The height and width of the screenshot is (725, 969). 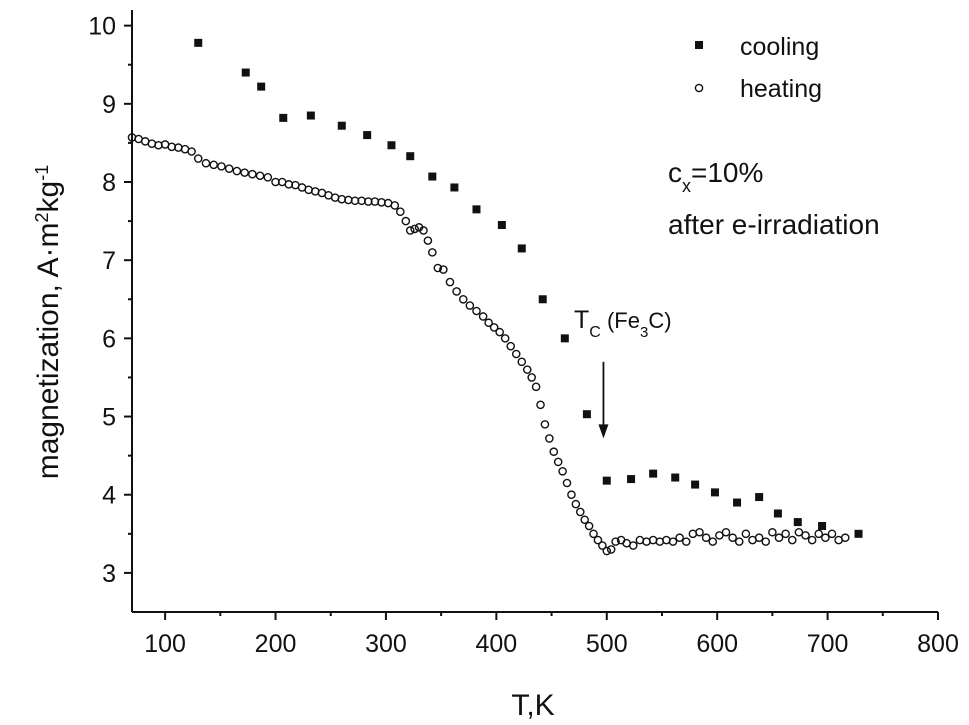 I want to click on x-tick-label-300: 300, so click(x=386, y=644).